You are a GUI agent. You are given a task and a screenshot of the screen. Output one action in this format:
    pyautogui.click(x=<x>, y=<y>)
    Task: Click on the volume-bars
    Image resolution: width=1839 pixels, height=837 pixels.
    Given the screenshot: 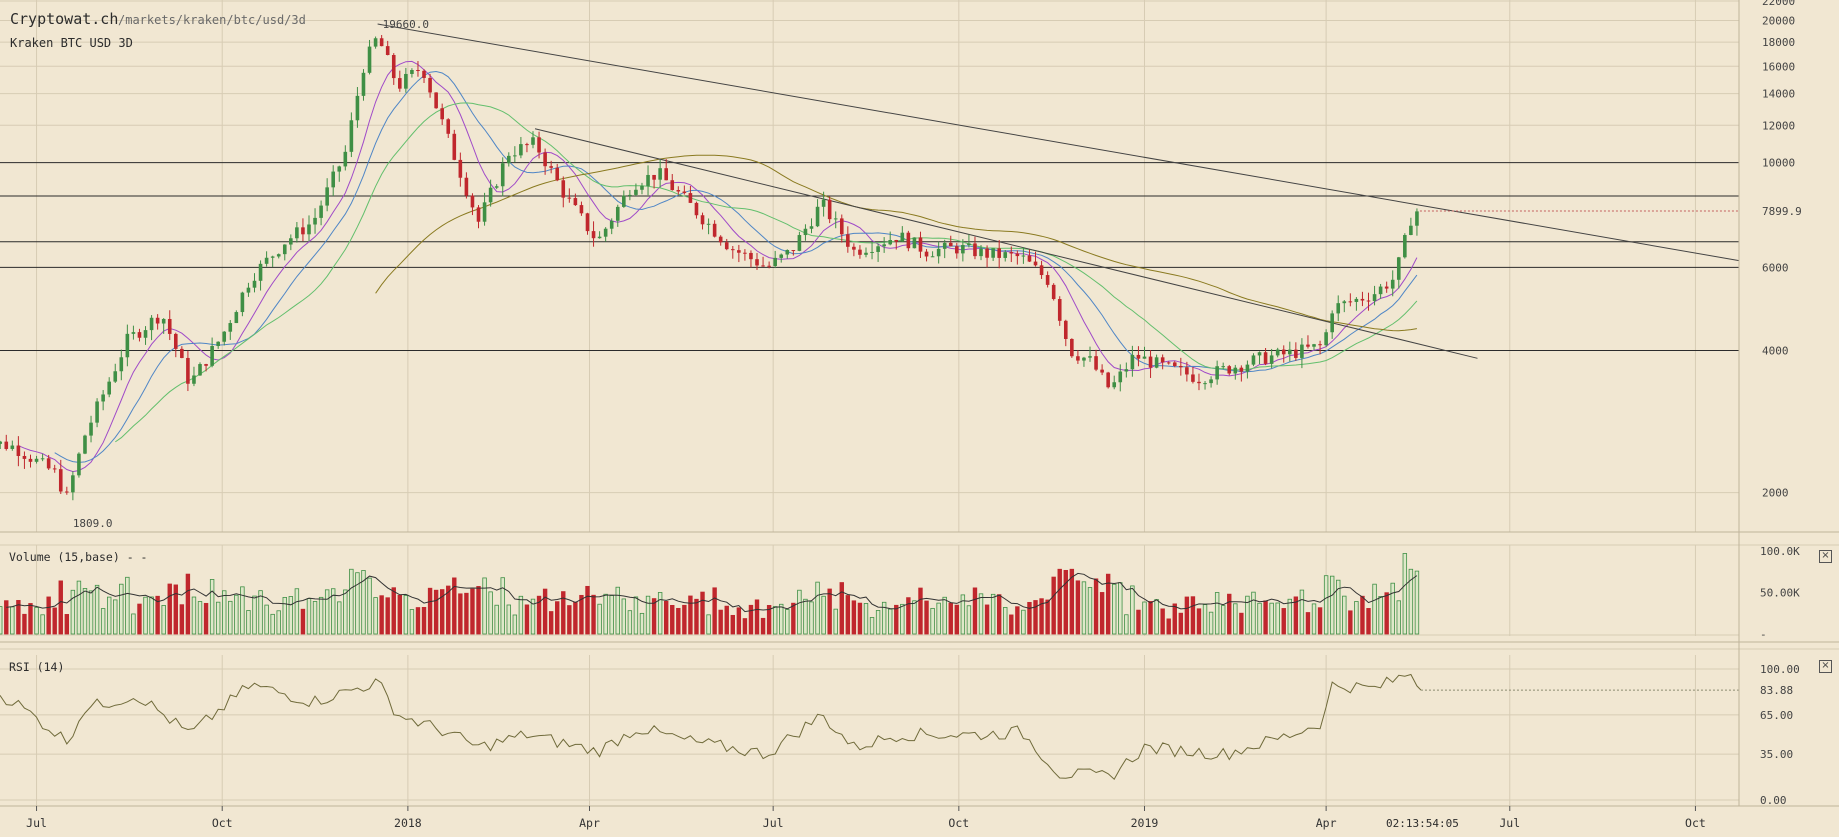 What is the action you would take?
    pyautogui.click(x=710, y=594)
    